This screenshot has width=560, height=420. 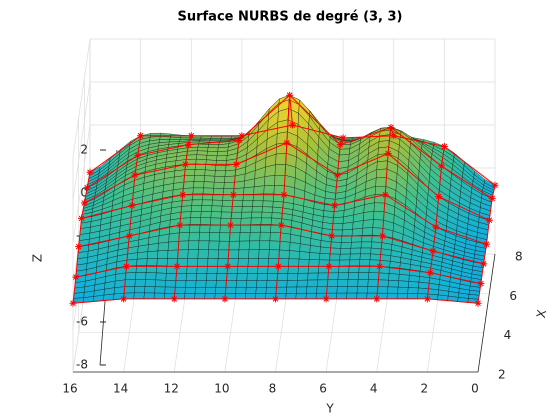 What do you see at coordinates (273, 389) in the screenshot?
I see `y-tick-label: 8` at bounding box center [273, 389].